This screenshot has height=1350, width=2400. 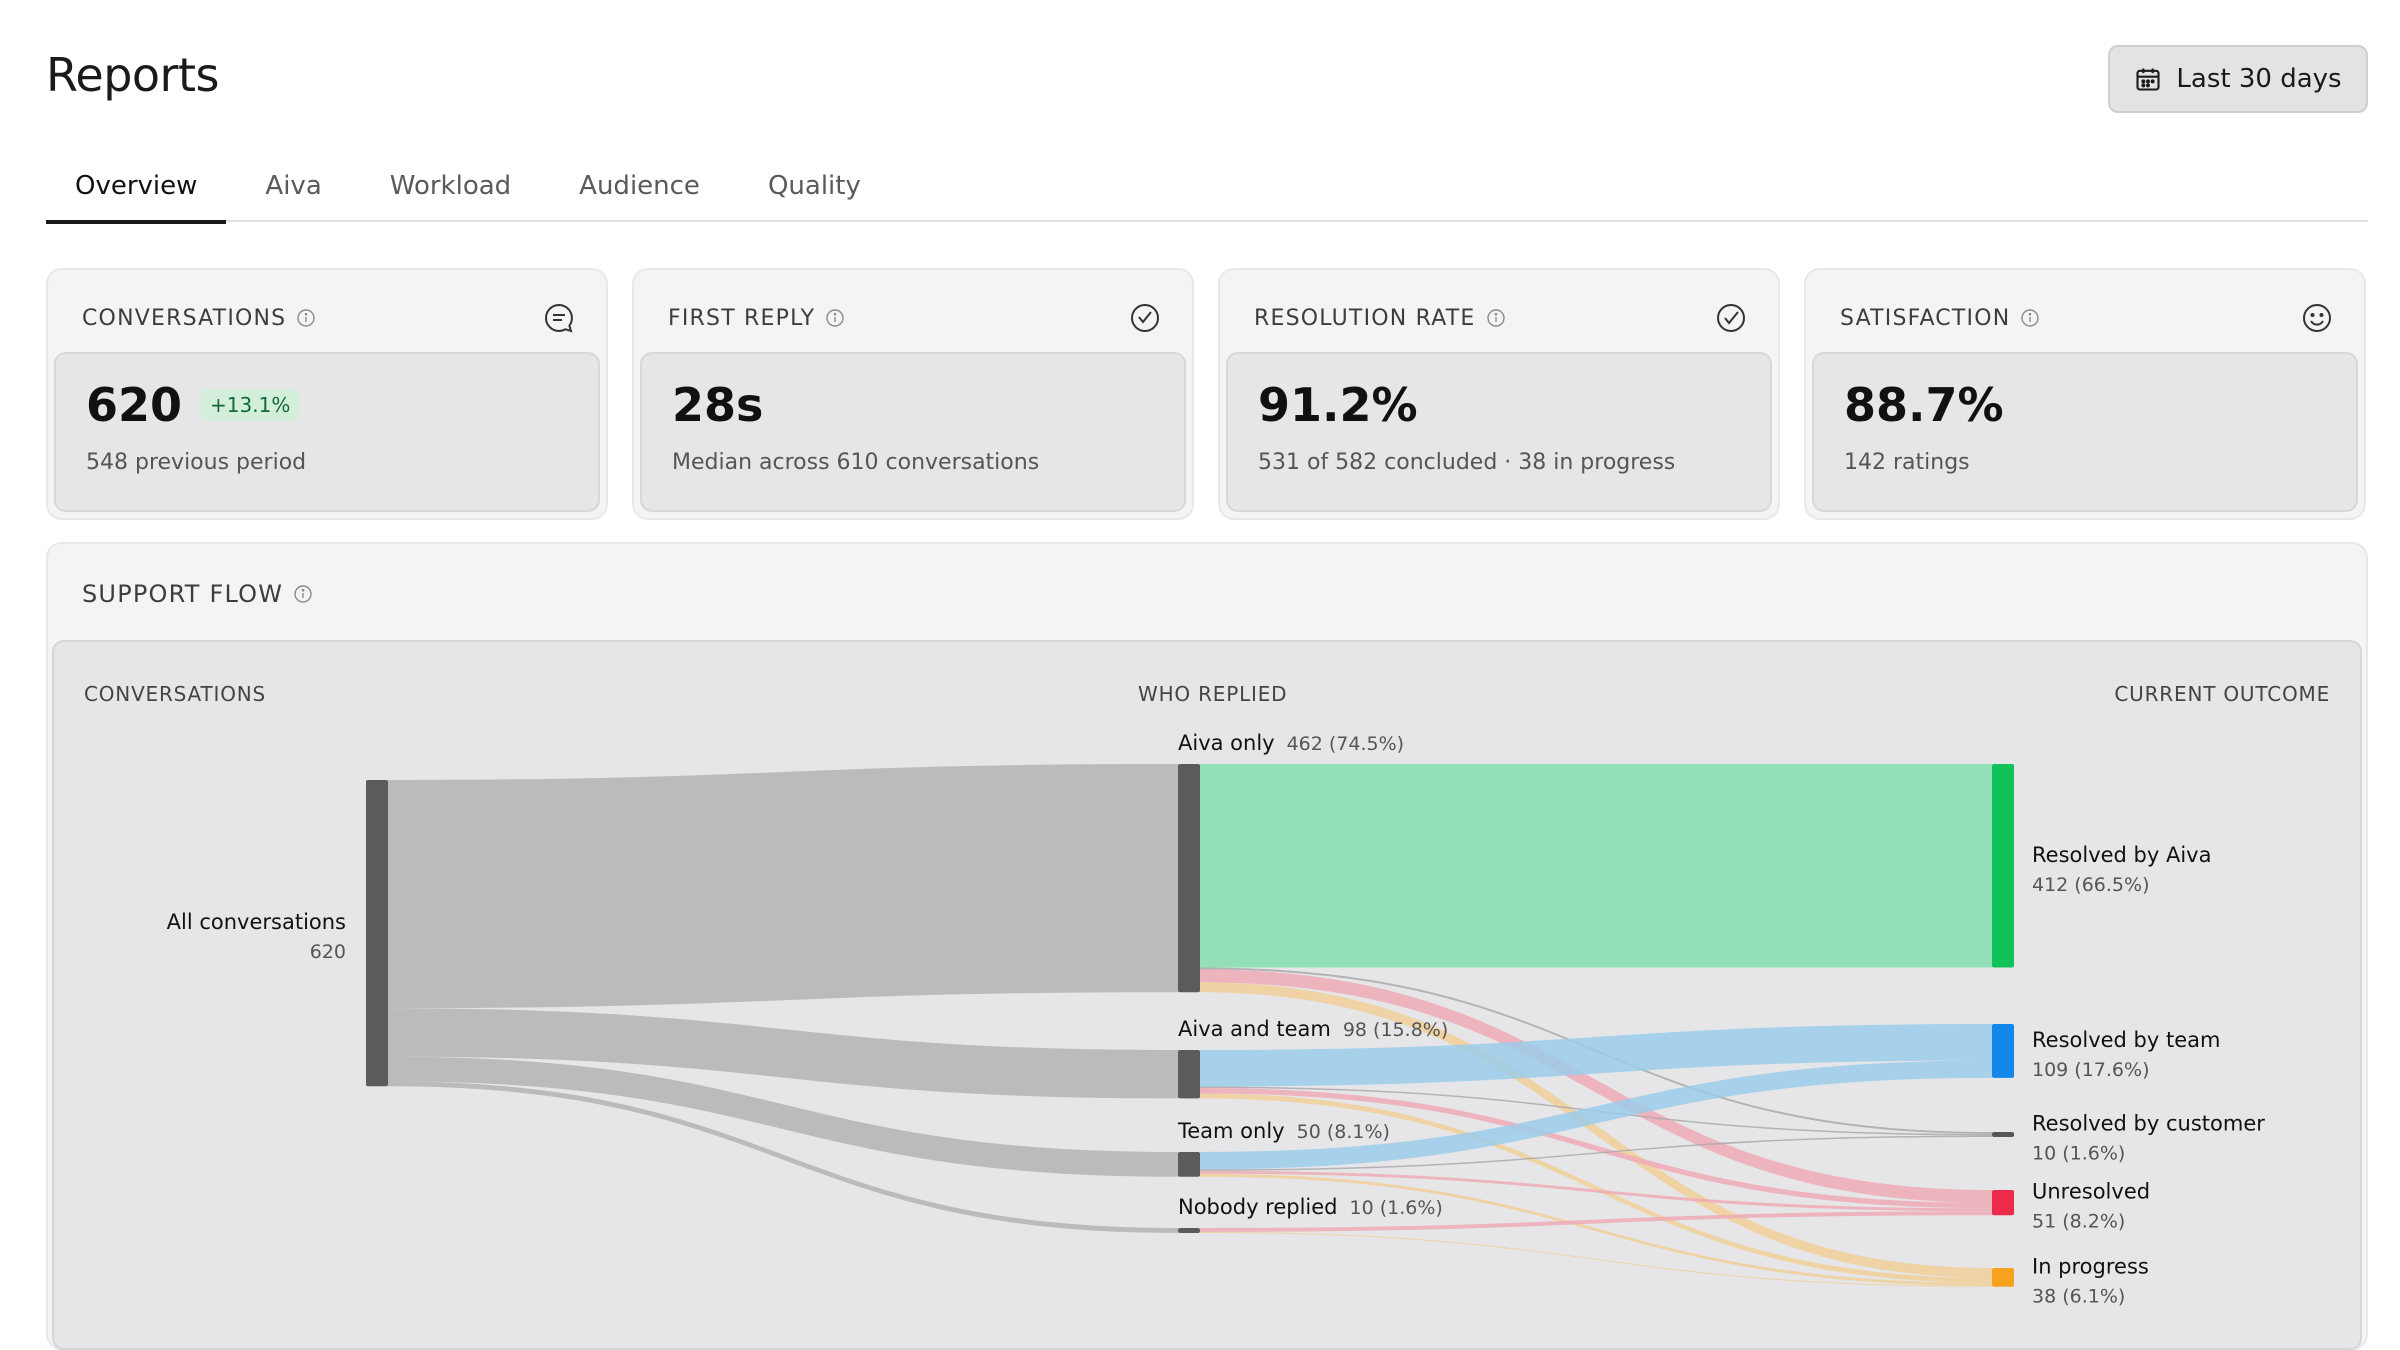 What do you see at coordinates (1467, 462) in the screenshot?
I see `metric-subtext: 531 of 582 concluded · 38 in progress` at bounding box center [1467, 462].